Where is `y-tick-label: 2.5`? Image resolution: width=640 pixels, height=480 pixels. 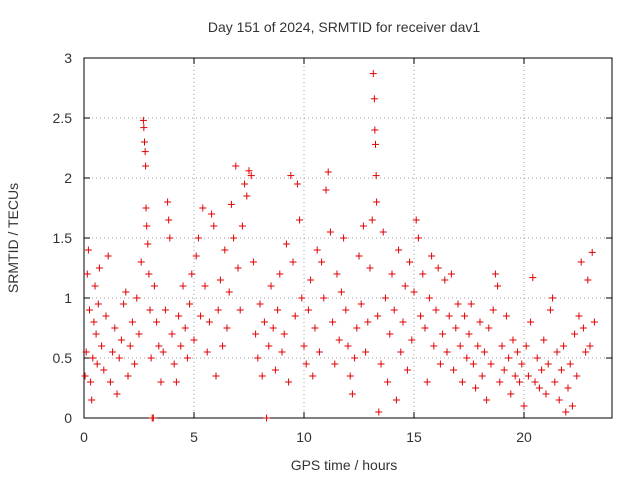 y-tick-label: 2.5 is located at coordinates (63, 118).